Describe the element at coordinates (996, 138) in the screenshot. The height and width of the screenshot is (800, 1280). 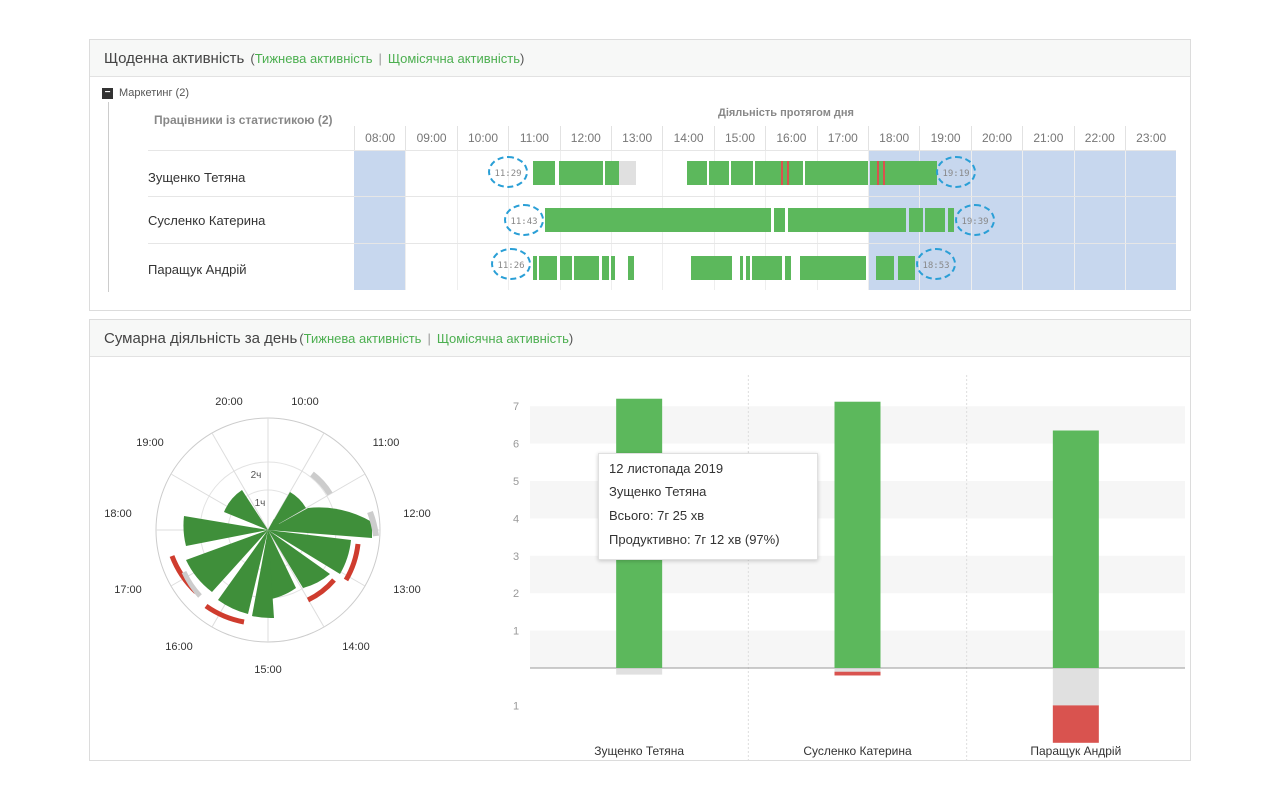
I see `hour-label: 20:00` at that location.